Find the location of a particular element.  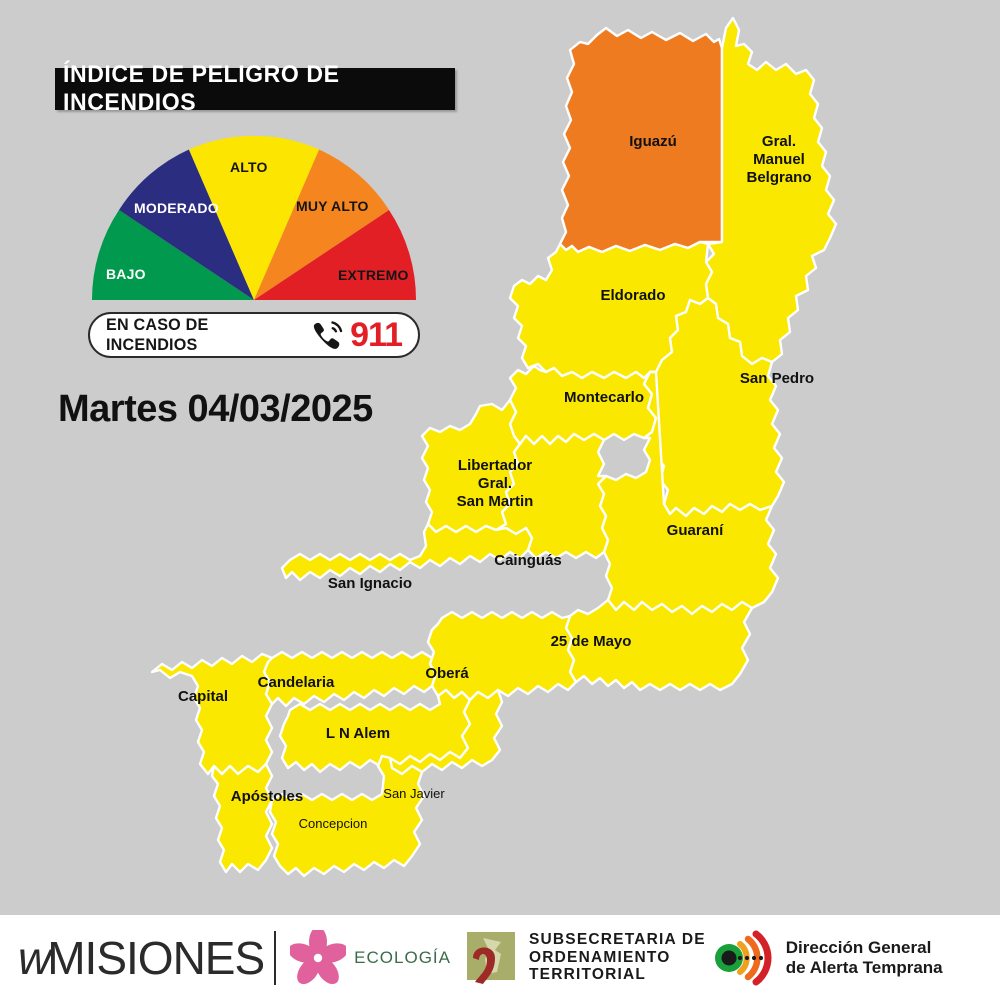

alerta-temprana-logo: Dirección General de Alerta Temprana is located at coordinates (827, 958).